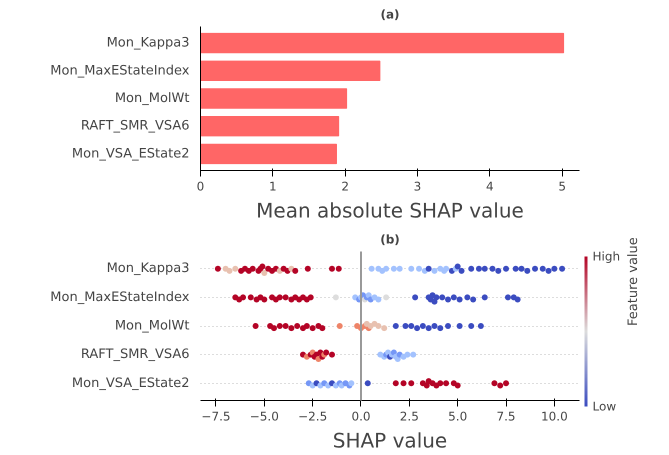 This screenshot has width=669, height=455. I want to click on x-tick-label: −5.0, so click(264, 417).